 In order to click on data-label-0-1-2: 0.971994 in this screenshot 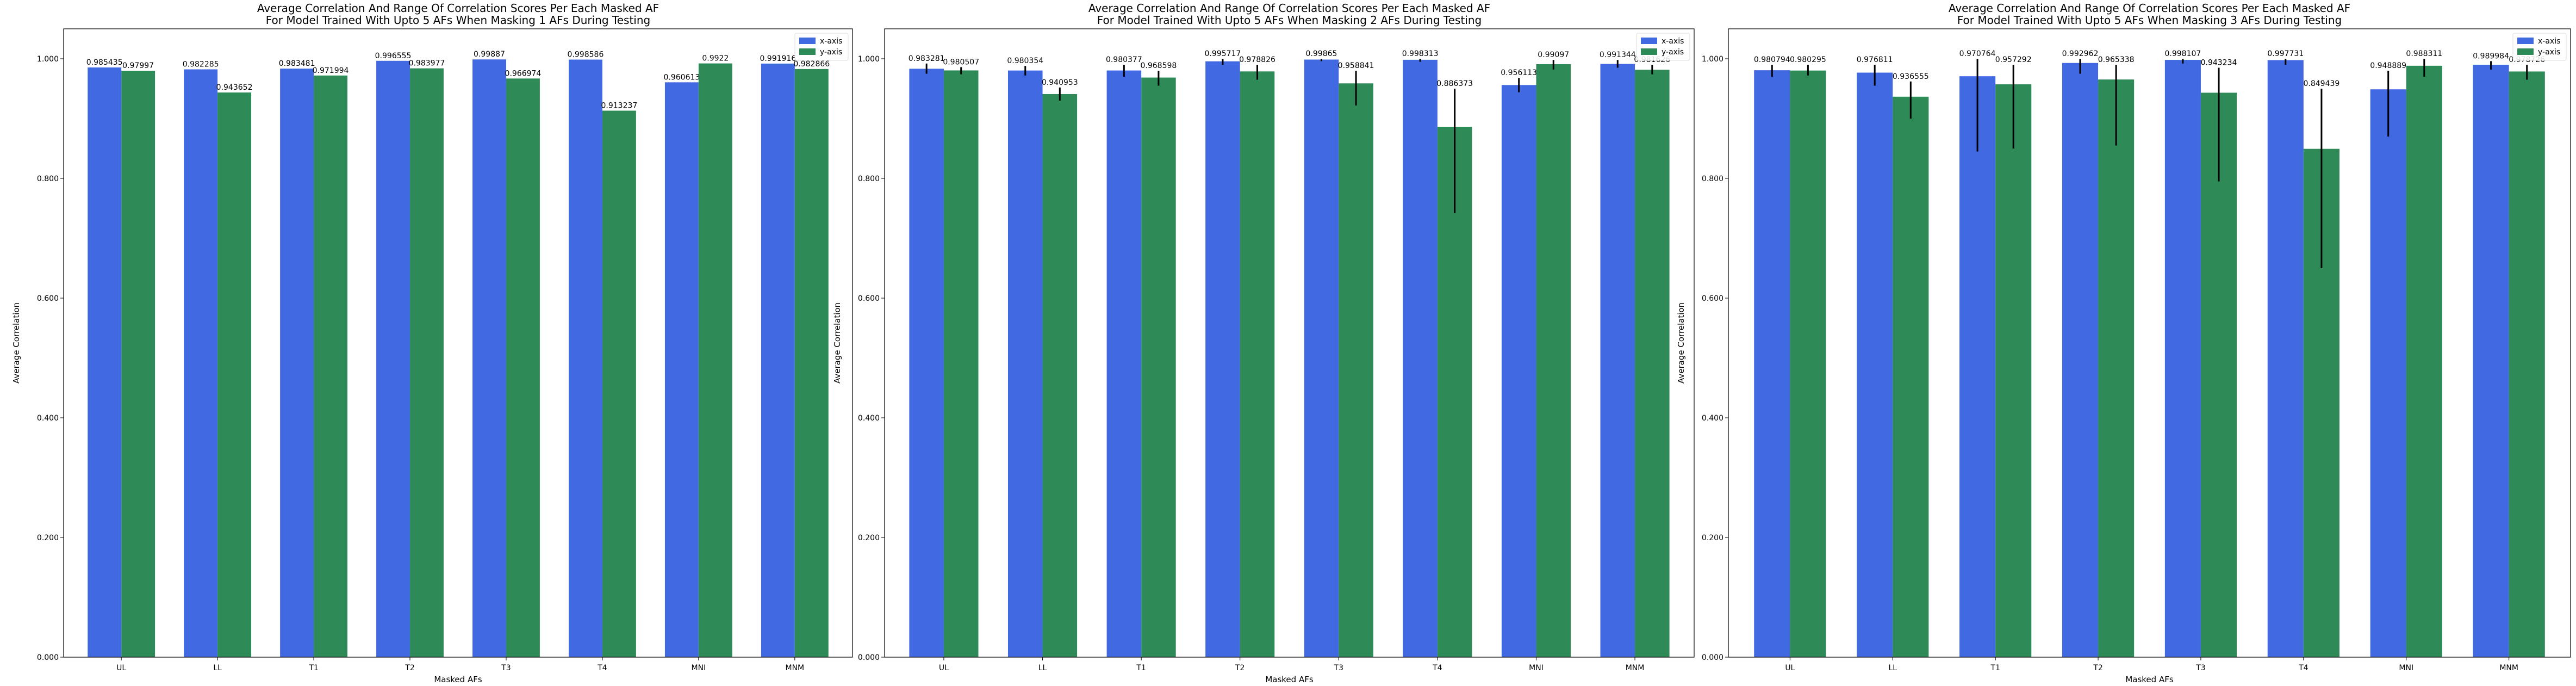, I will do `click(331, 70)`.